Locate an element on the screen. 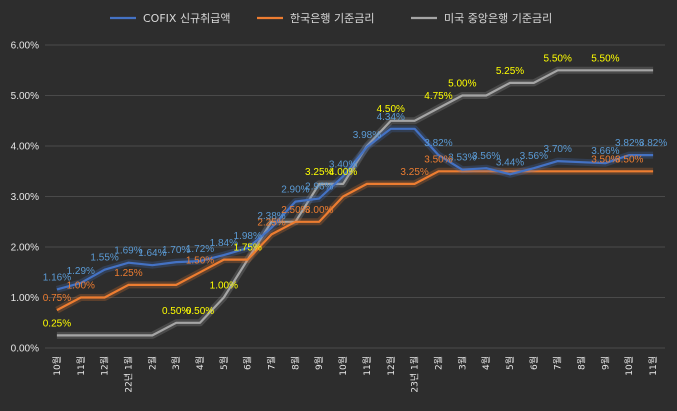 This screenshot has width=677, height=411. legend-label: 미국 중앙은행 기준금리 is located at coordinates (498, 18).